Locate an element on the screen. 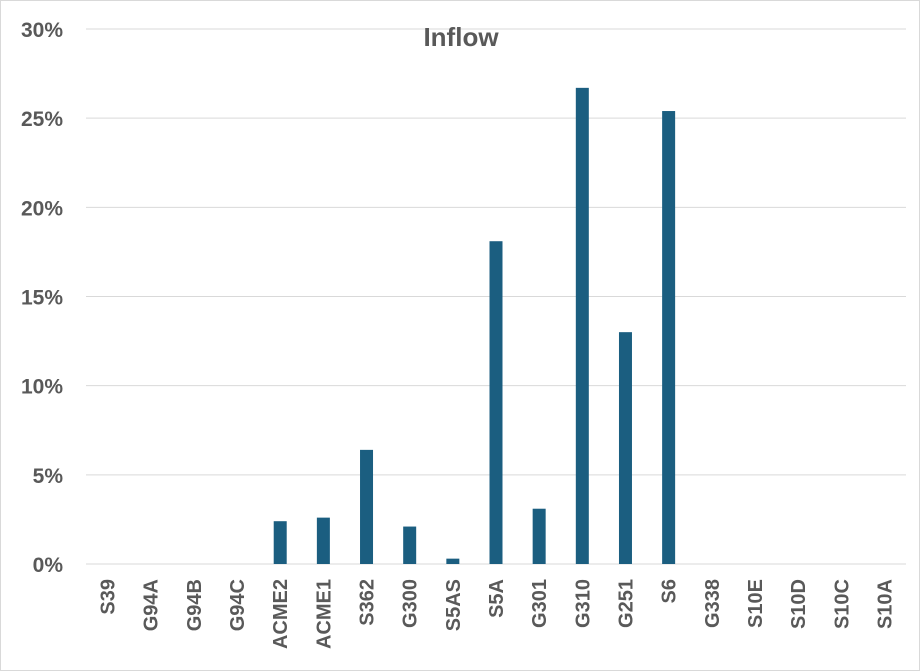 This screenshot has height=671, width=920. y-tick-label: 15% is located at coordinates (42, 298).